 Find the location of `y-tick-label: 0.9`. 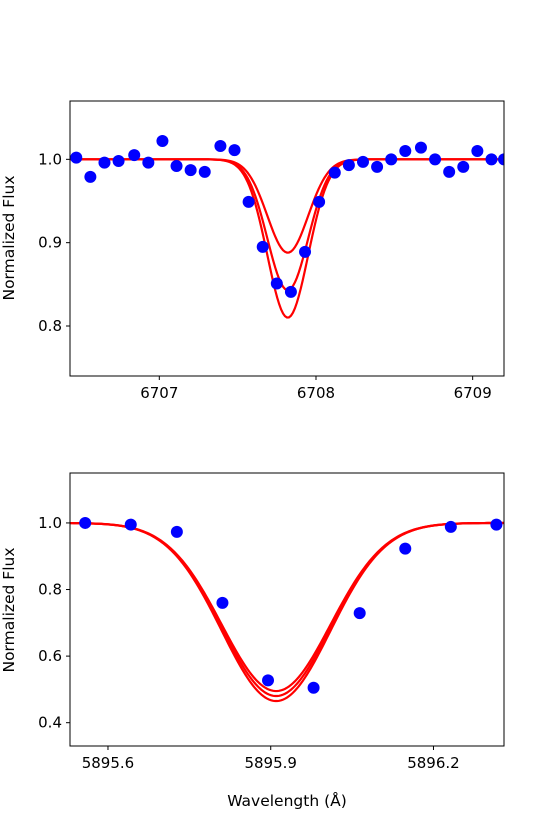

y-tick-label: 0.9 is located at coordinates (50, 243).